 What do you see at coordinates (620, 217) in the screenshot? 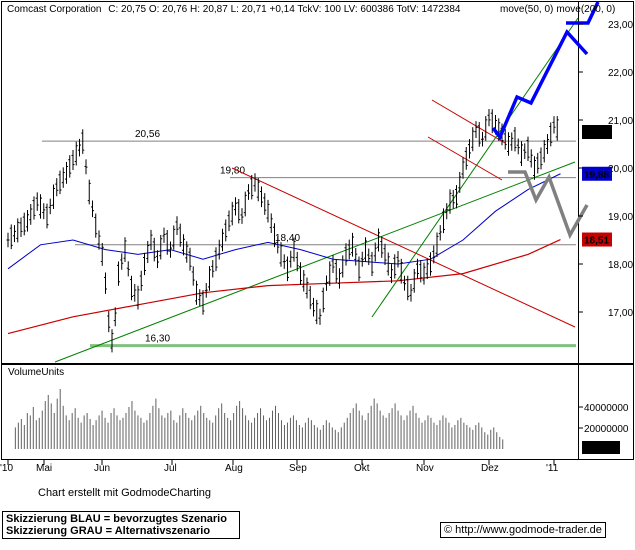
I see `price-tick-label: 19,00` at bounding box center [620, 217].